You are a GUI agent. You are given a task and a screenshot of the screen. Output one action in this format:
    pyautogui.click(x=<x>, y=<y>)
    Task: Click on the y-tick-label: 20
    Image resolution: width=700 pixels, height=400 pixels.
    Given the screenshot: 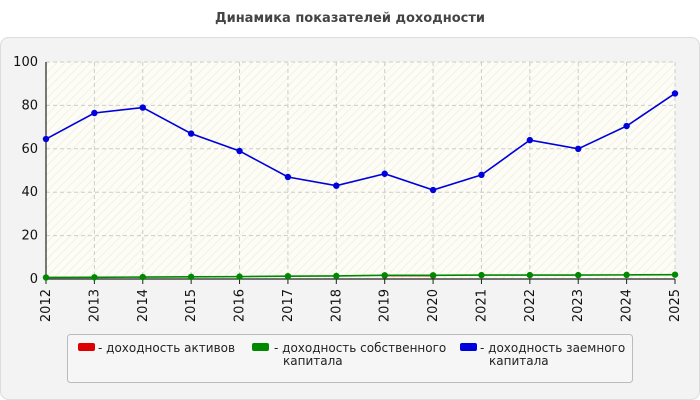 What is the action you would take?
    pyautogui.click(x=29, y=236)
    